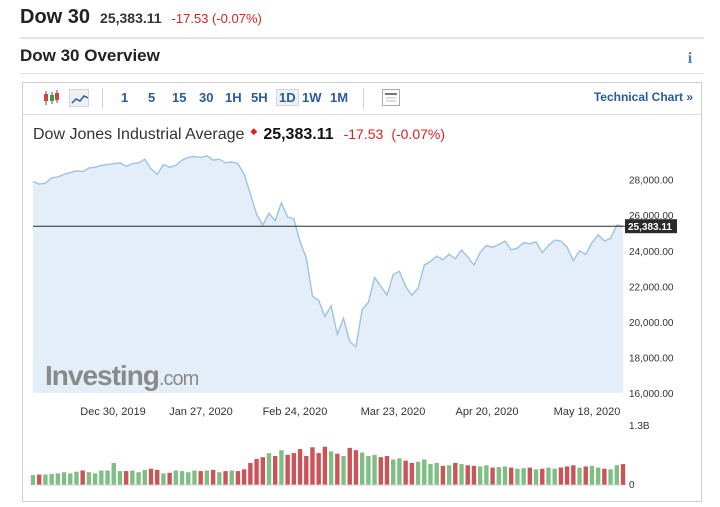 This screenshot has width=720, height=507. I want to click on x-tick-label: Feb 24, 2020, so click(295, 412).